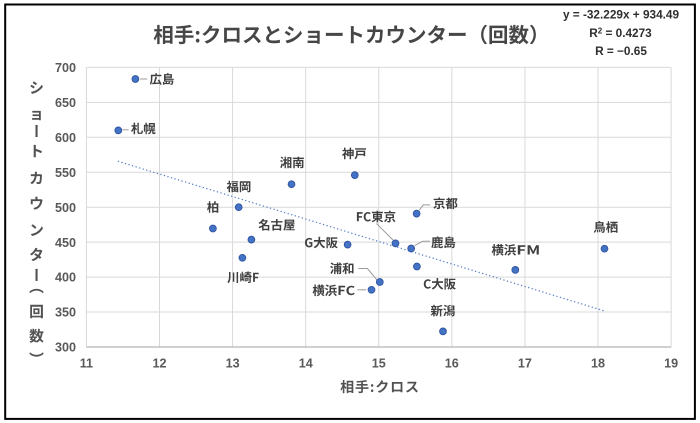 This screenshot has width=700, height=423. Describe the element at coordinates (65, 278) in the screenshot. I see `svg-text: 400` at that location.